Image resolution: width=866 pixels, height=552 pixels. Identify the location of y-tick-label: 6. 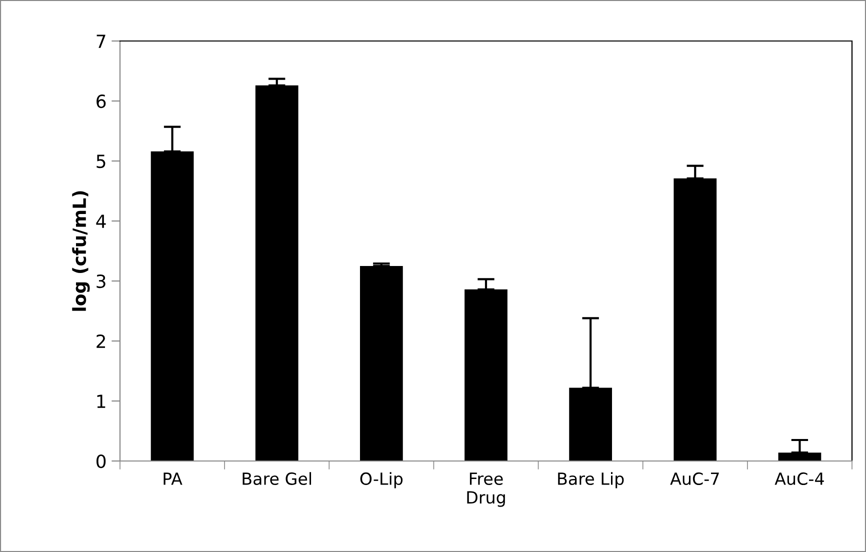
(101, 101).